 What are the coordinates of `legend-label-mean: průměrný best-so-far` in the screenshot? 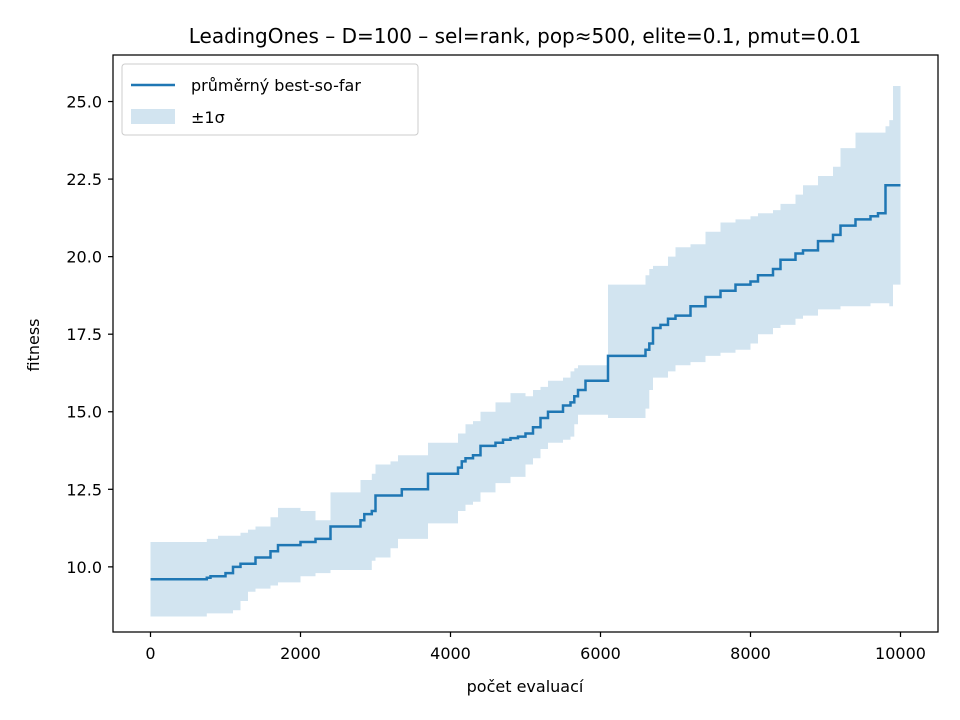 It's located at (276, 85).